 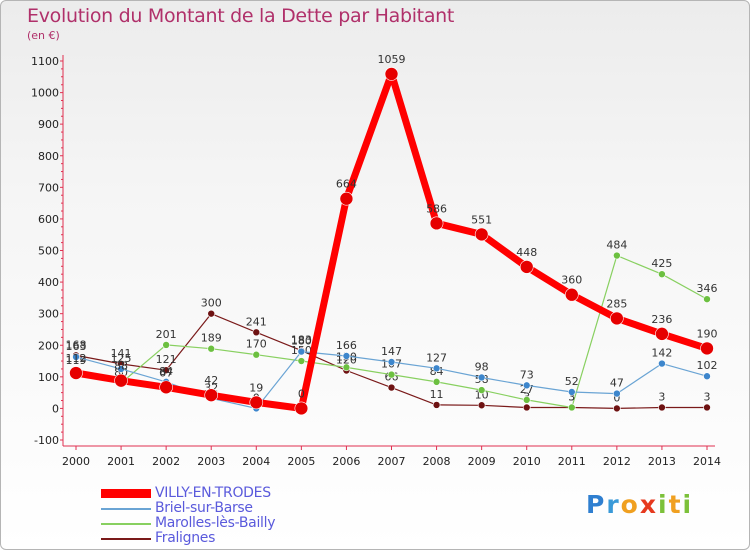 I want to click on x-tick-label: 2014, so click(x=707, y=461).